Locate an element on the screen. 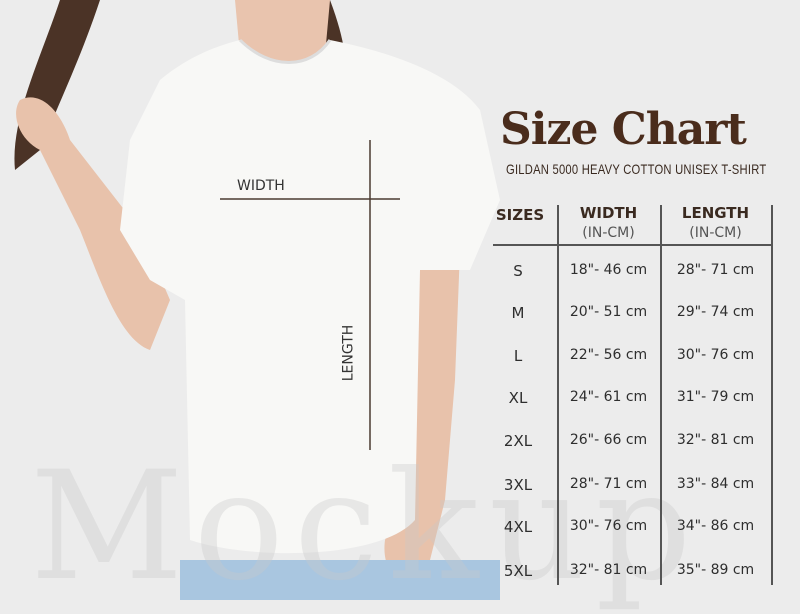  cell-width: 22"- 56 cm is located at coordinates (608, 355).